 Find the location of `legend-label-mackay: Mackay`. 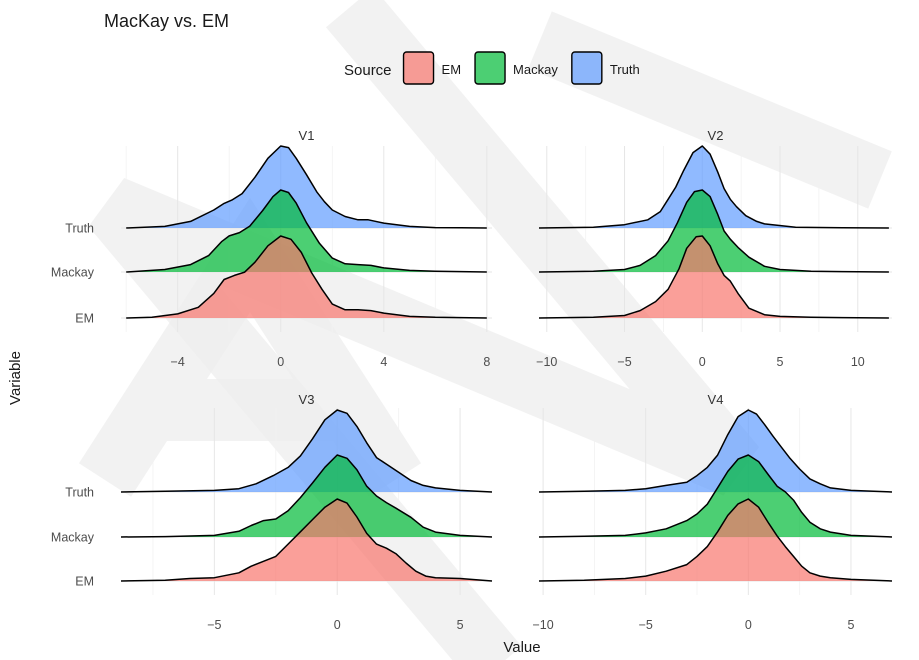

legend-label-mackay: Mackay is located at coordinates (535, 69).